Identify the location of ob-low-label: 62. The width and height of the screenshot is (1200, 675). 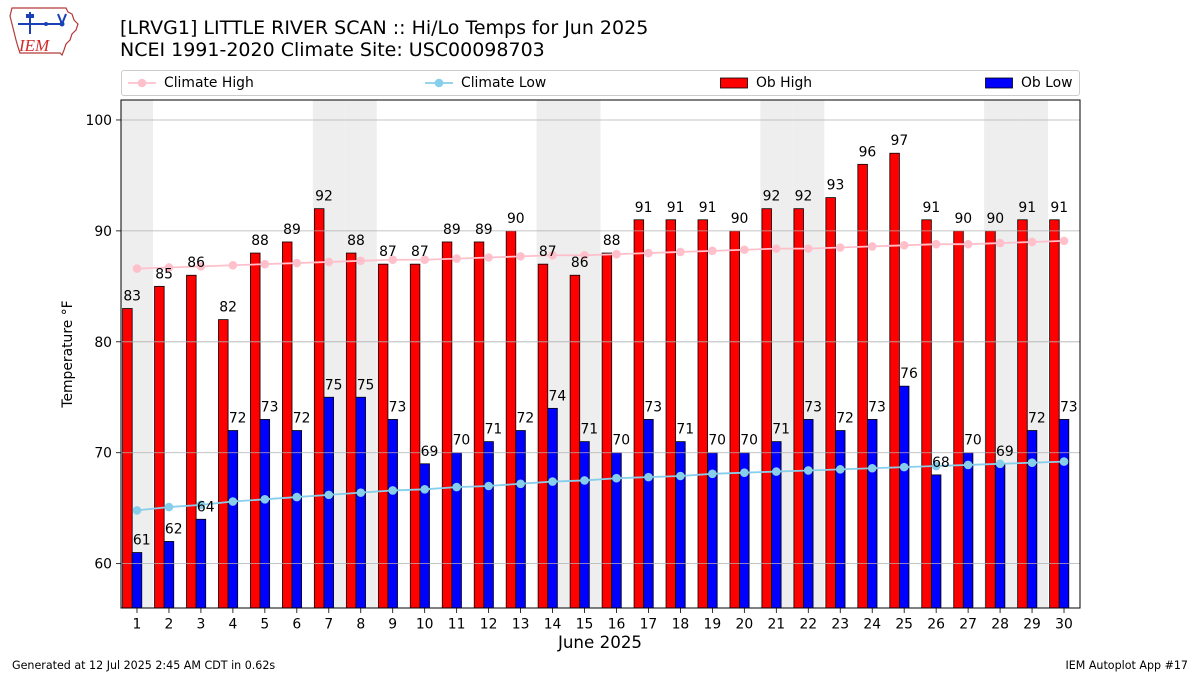
(174, 529).